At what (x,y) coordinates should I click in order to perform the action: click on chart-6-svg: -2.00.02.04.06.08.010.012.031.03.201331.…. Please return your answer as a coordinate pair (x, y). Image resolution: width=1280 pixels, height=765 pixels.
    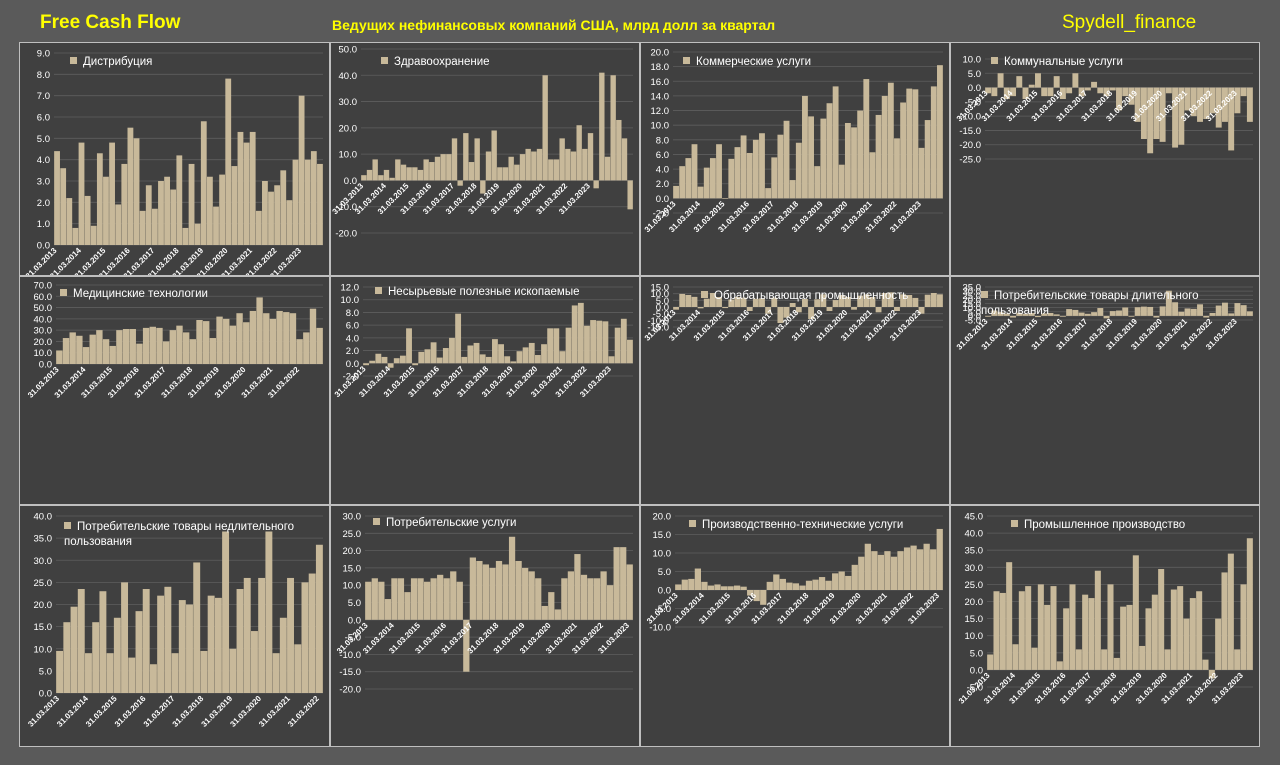
    Looking at the image, I should click on (483, 341).